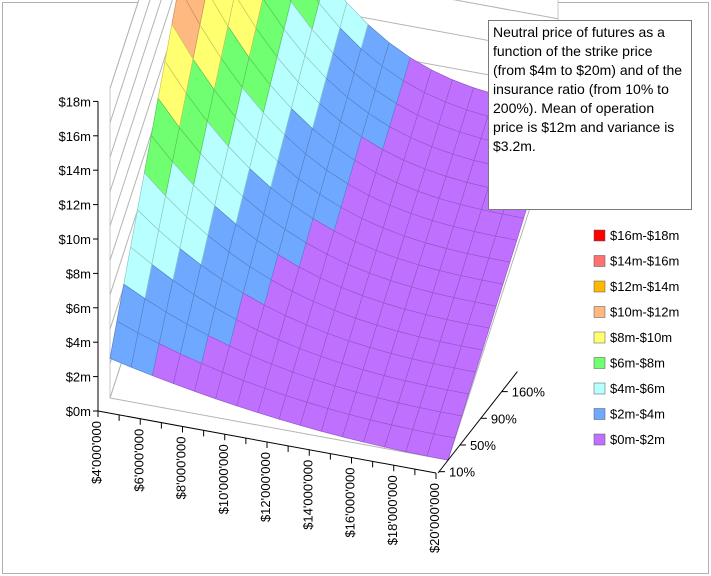  What do you see at coordinates (483, 445) in the screenshot?
I see `y-tick-label: 50%` at bounding box center [483, 445].